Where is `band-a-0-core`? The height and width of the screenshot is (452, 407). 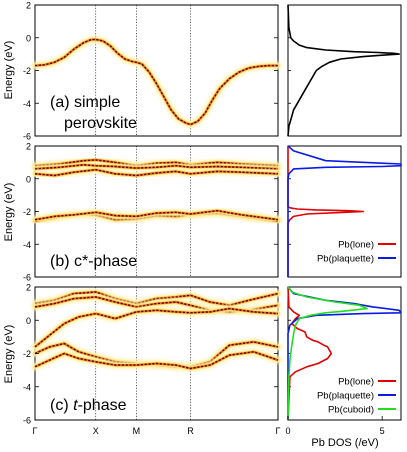 band-a-0-core is located at coordinates (156, 82).